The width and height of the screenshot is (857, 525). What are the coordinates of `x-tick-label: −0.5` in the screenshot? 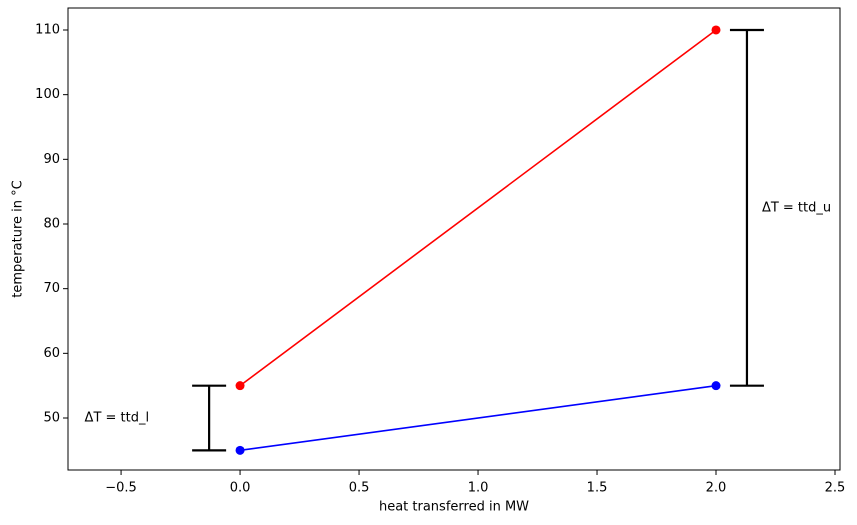 It's located at (121, 488).